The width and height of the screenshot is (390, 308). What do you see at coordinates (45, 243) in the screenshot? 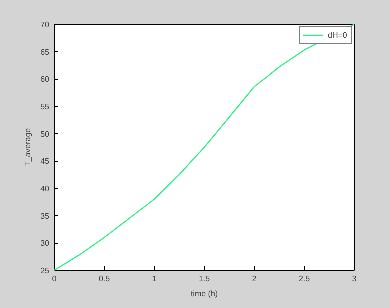
I see `y-tick-label: 30` at bounding box center [45, 243].